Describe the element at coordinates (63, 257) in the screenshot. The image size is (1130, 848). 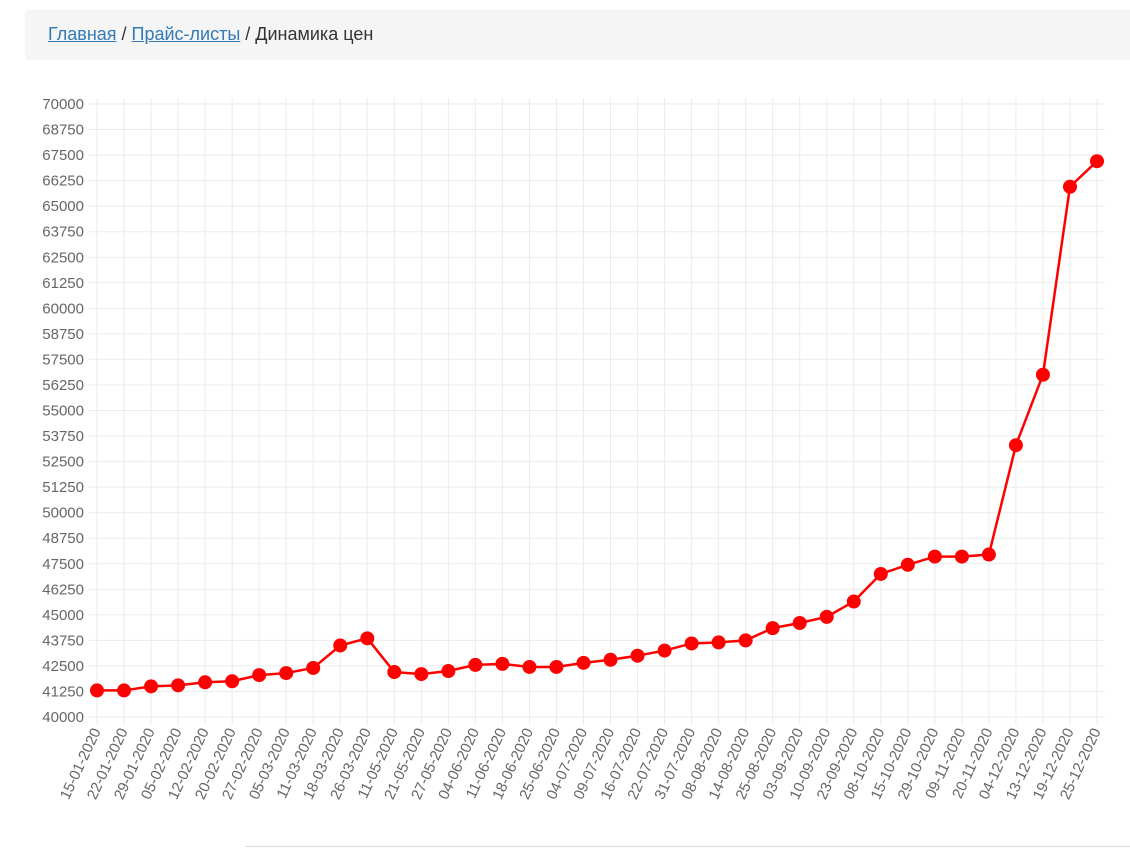
I see `y-tick-label: 62500` at that location.